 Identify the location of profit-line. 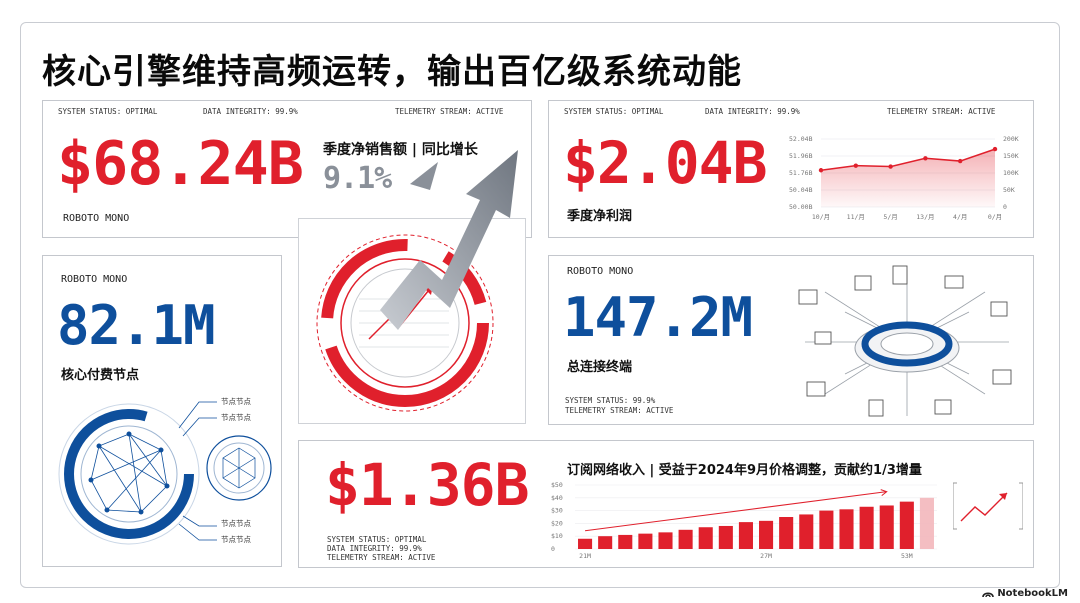
(908, 159).